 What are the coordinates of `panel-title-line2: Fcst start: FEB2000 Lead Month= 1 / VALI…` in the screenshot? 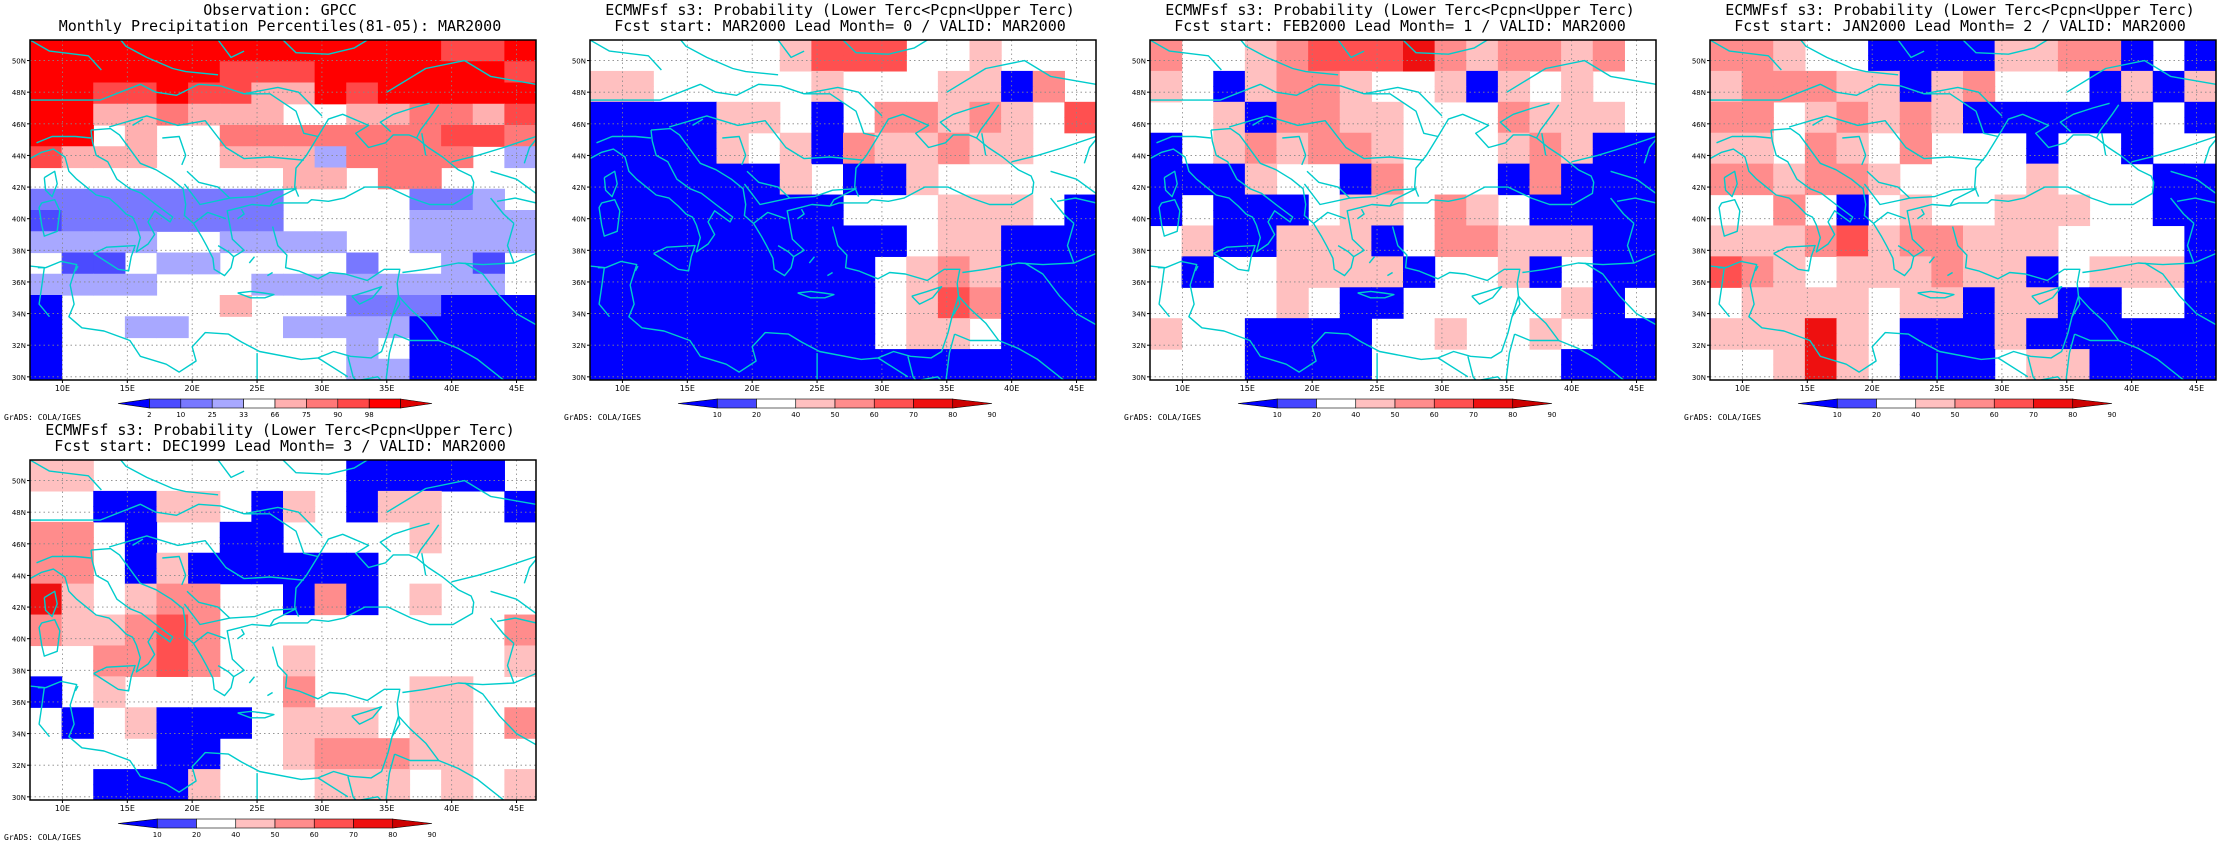 It's located at (1400, 26).